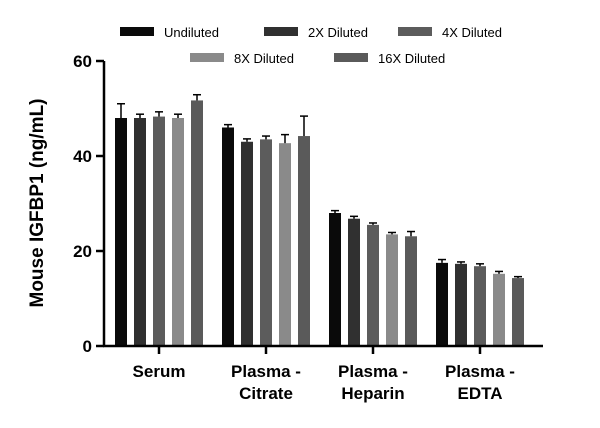 Image resolution: width=600 pixels, height=428 pixels. I want to click on x-tick-label-1-1: Serum, so click(159, 371).